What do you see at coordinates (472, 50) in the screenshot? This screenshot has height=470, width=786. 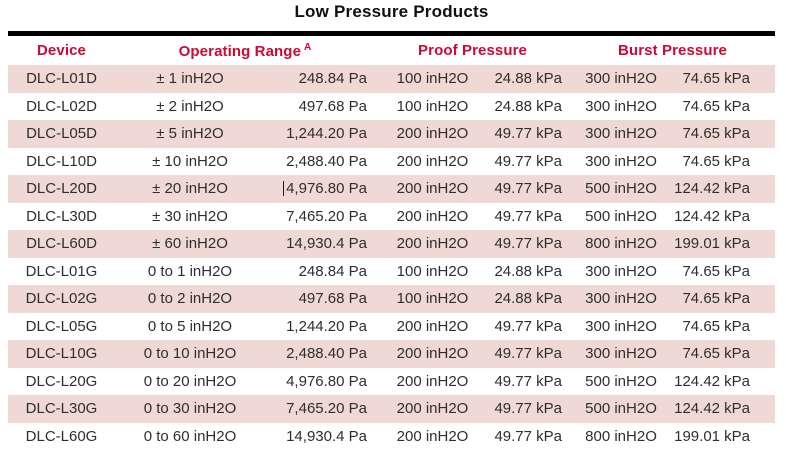 I see `column-header-proof-pressure: Proof Pressure` at bounding box center [472, 50].